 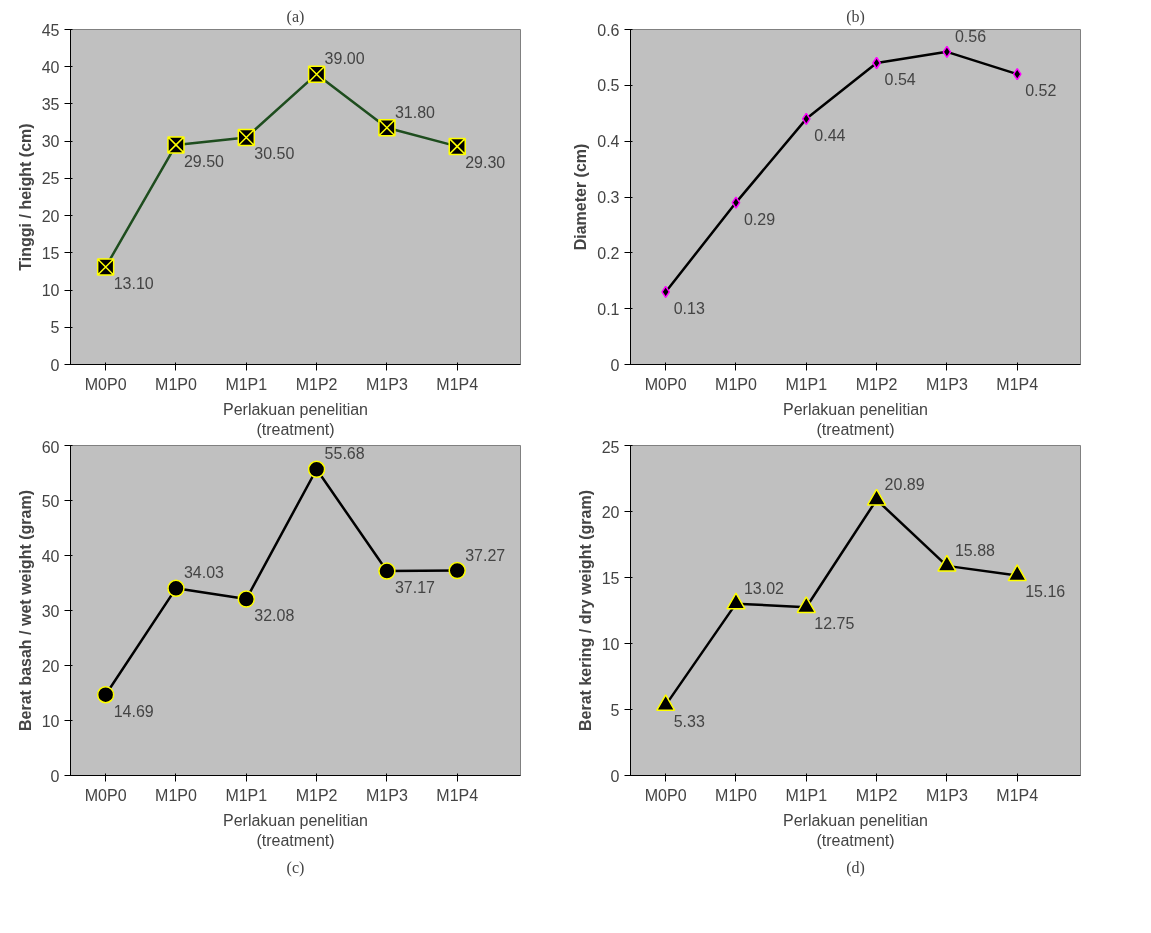 I want to click on data-label: 0.44, so click(x=830, y=135).